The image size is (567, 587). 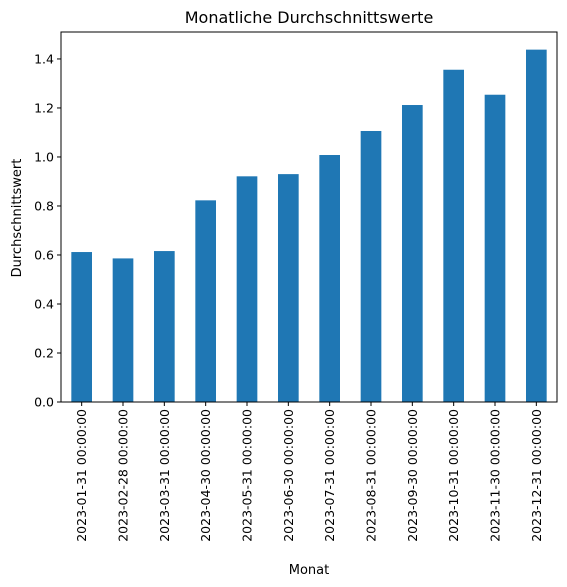 I want to click on y-tick-label: 0.4, so click(x=44, y=303).